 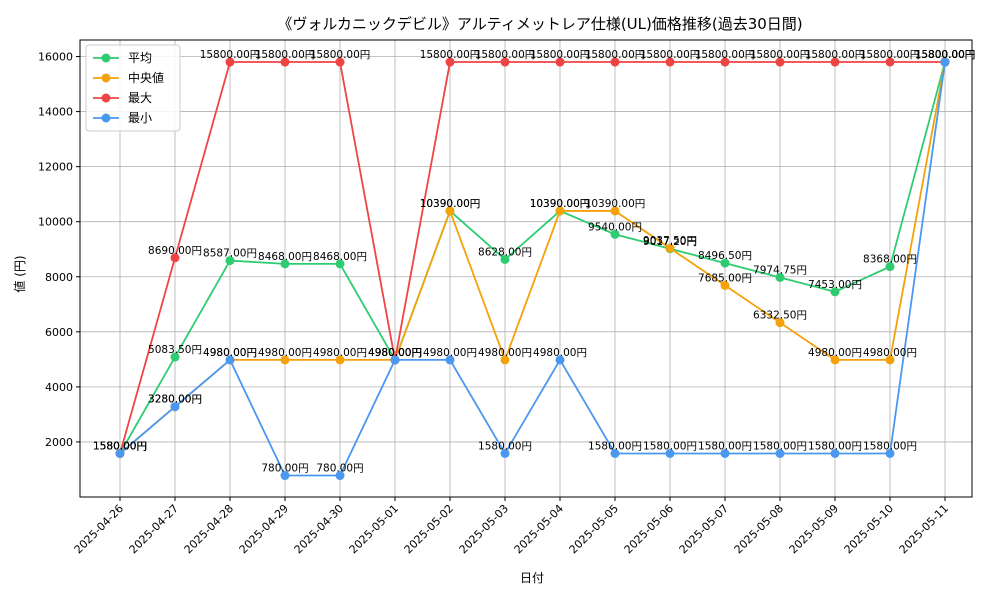 I want to click on data-label: 780.00円, so click(x=284, y=469).